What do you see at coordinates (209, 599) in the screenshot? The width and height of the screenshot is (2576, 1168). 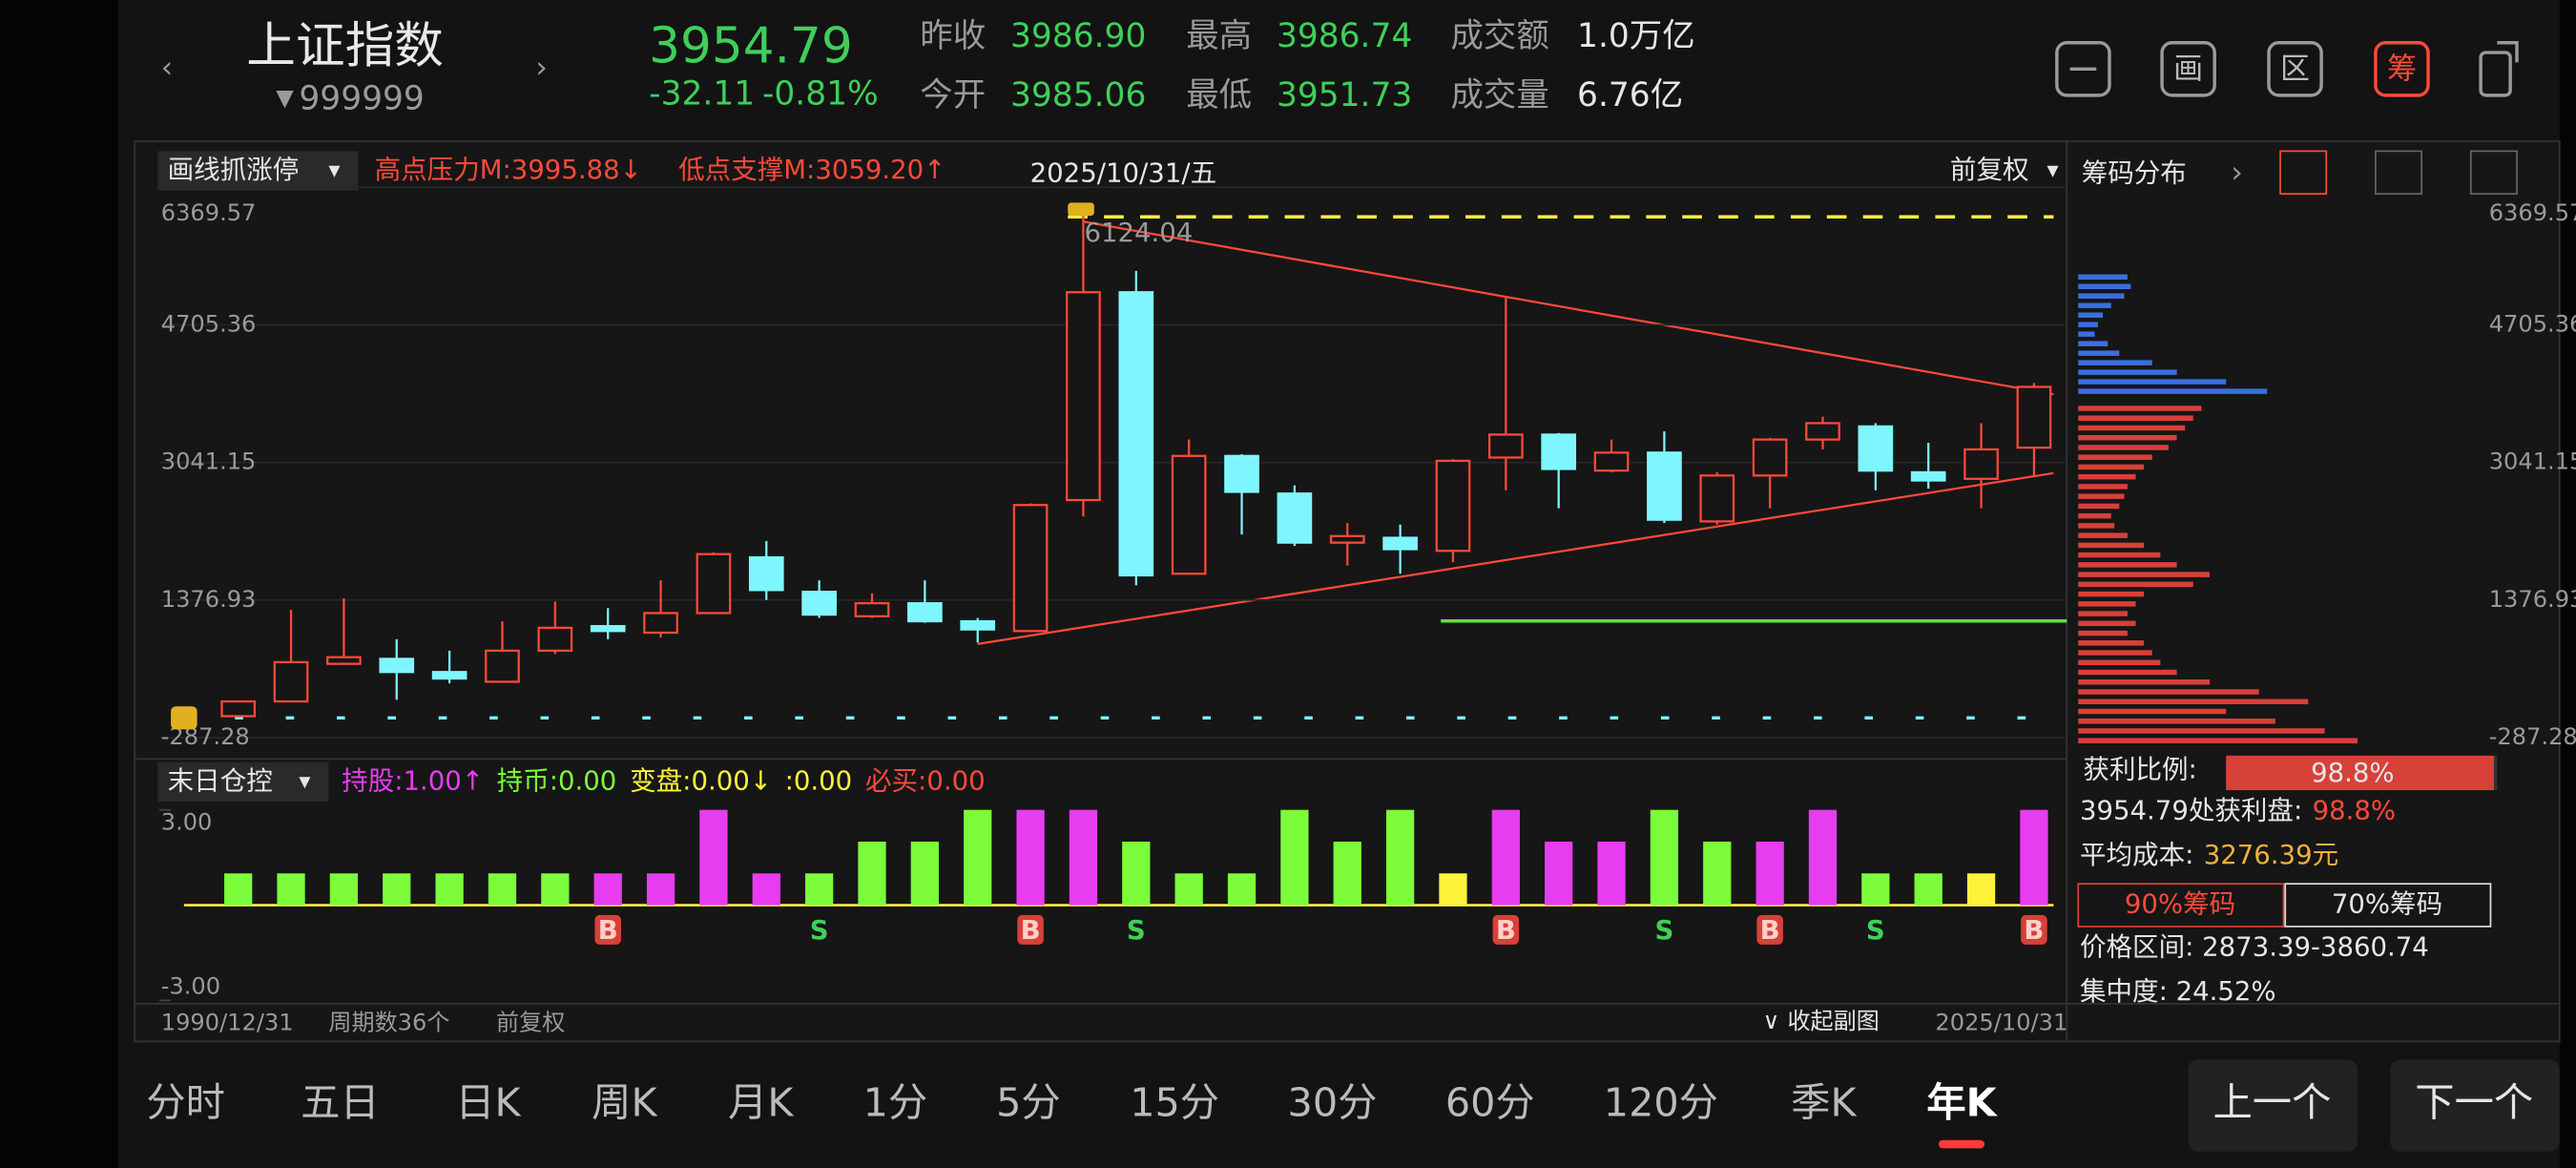 I see `y-tick-label: 1376.93` at bounding box center [209, 599].